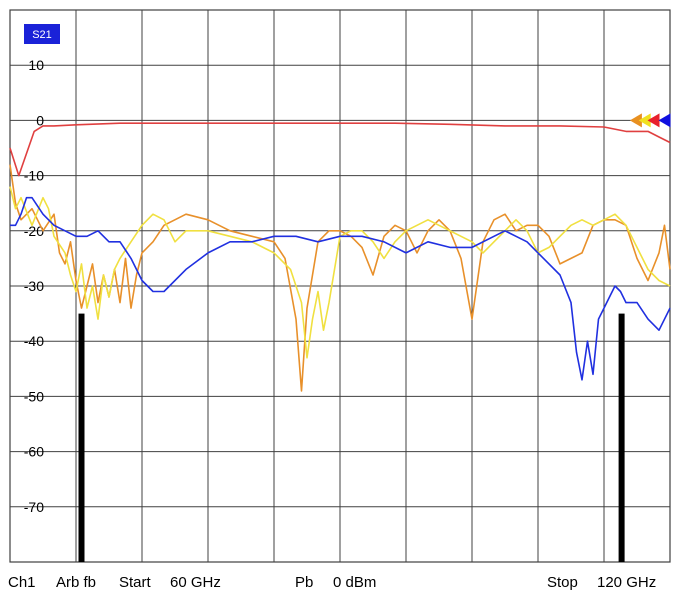 The width and height of the screenshot is (673, 592). What do you see at coordinates (34, 507) in the screenshot?
I see `y-tick-label: -70` at bounding box center [34, 507].